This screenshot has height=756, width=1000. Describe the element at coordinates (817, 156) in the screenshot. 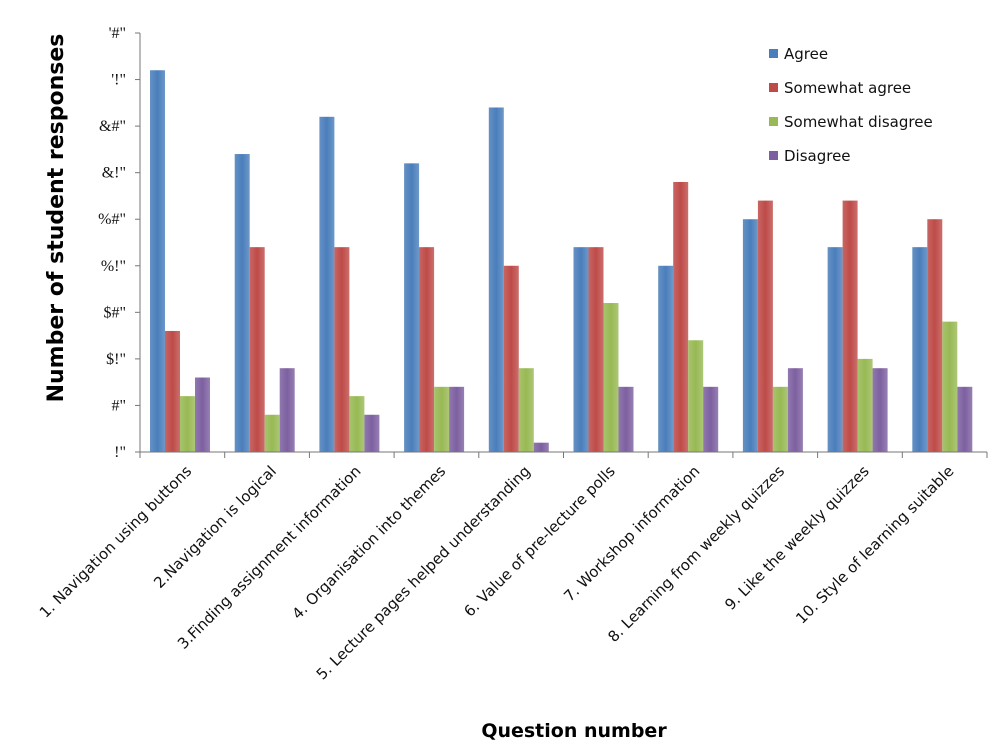

I see `legend-label: Disagree` at that location.